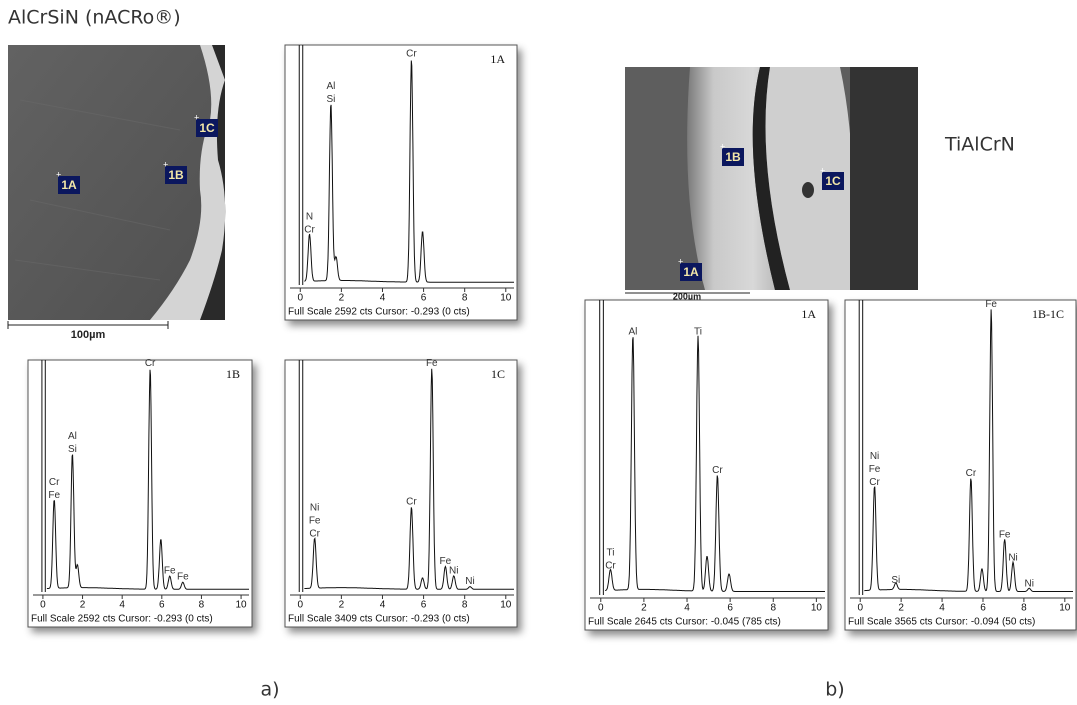 The width and height of the screenshot is (1077, 705). I want to click on spectrum-label: 1B, so click(233, 374).